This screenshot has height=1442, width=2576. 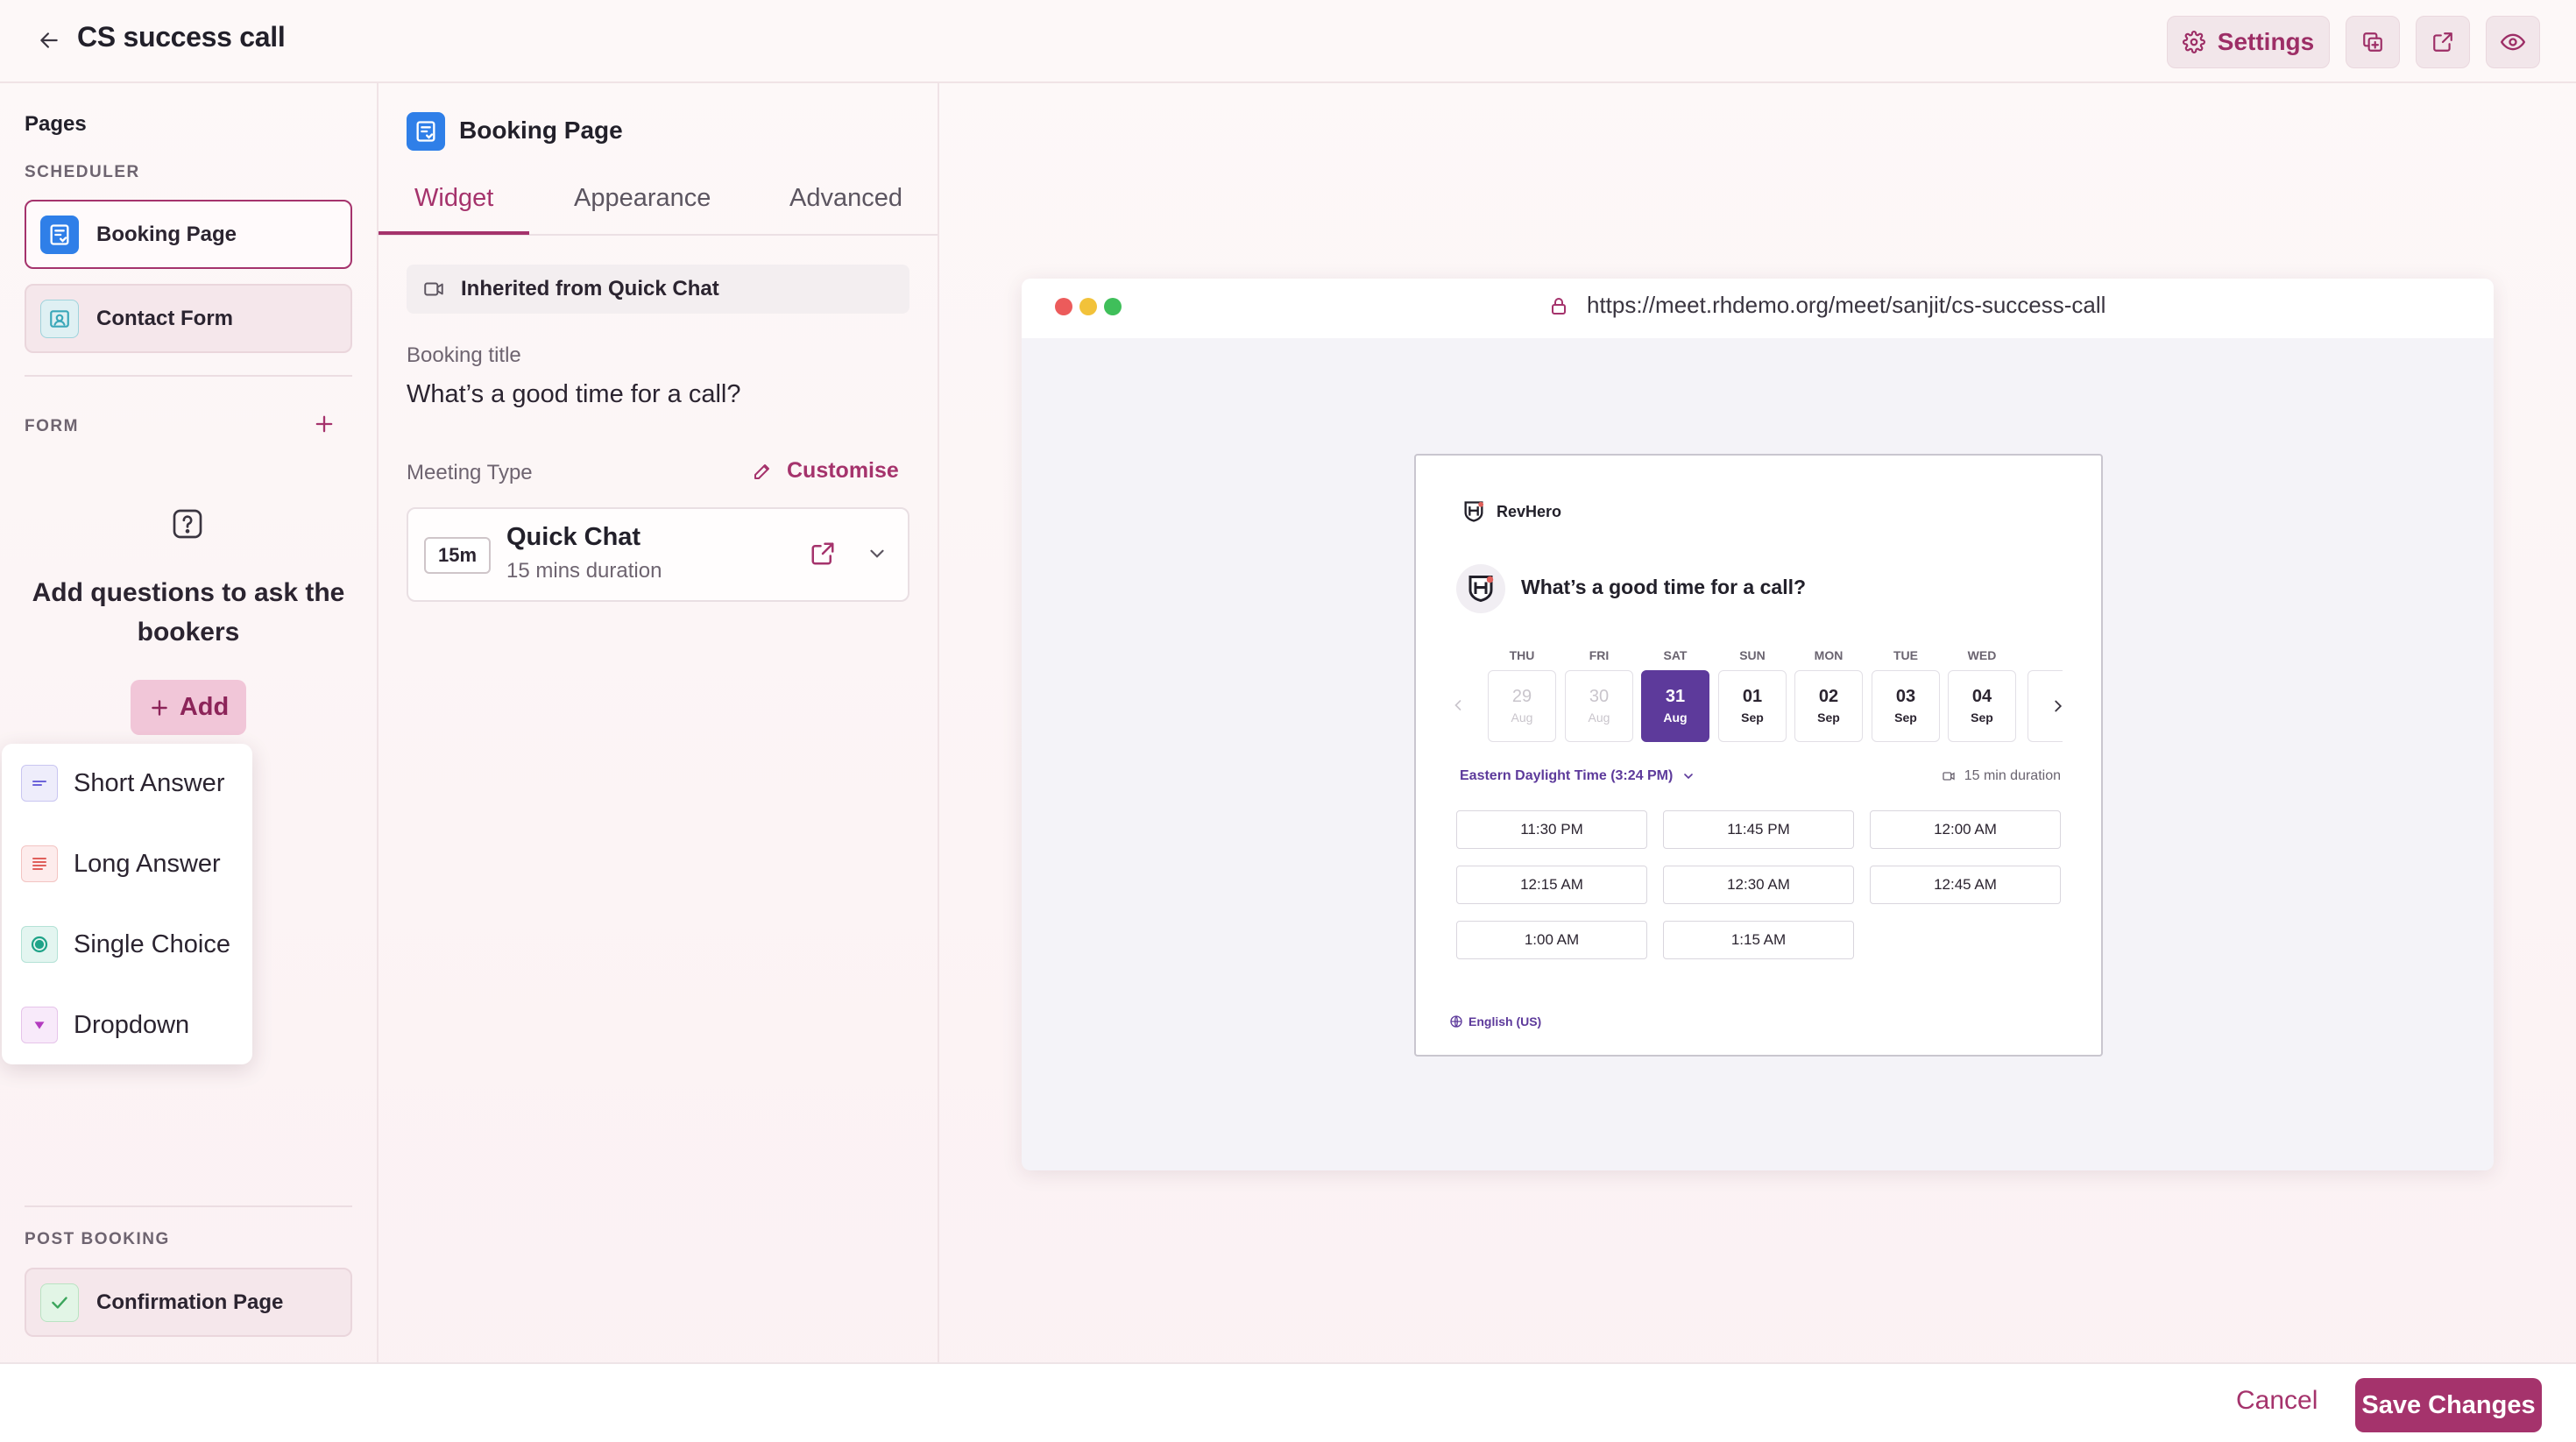 I want to click on time-slot-button: 12:30 AM, so click(x=1758, y=885).